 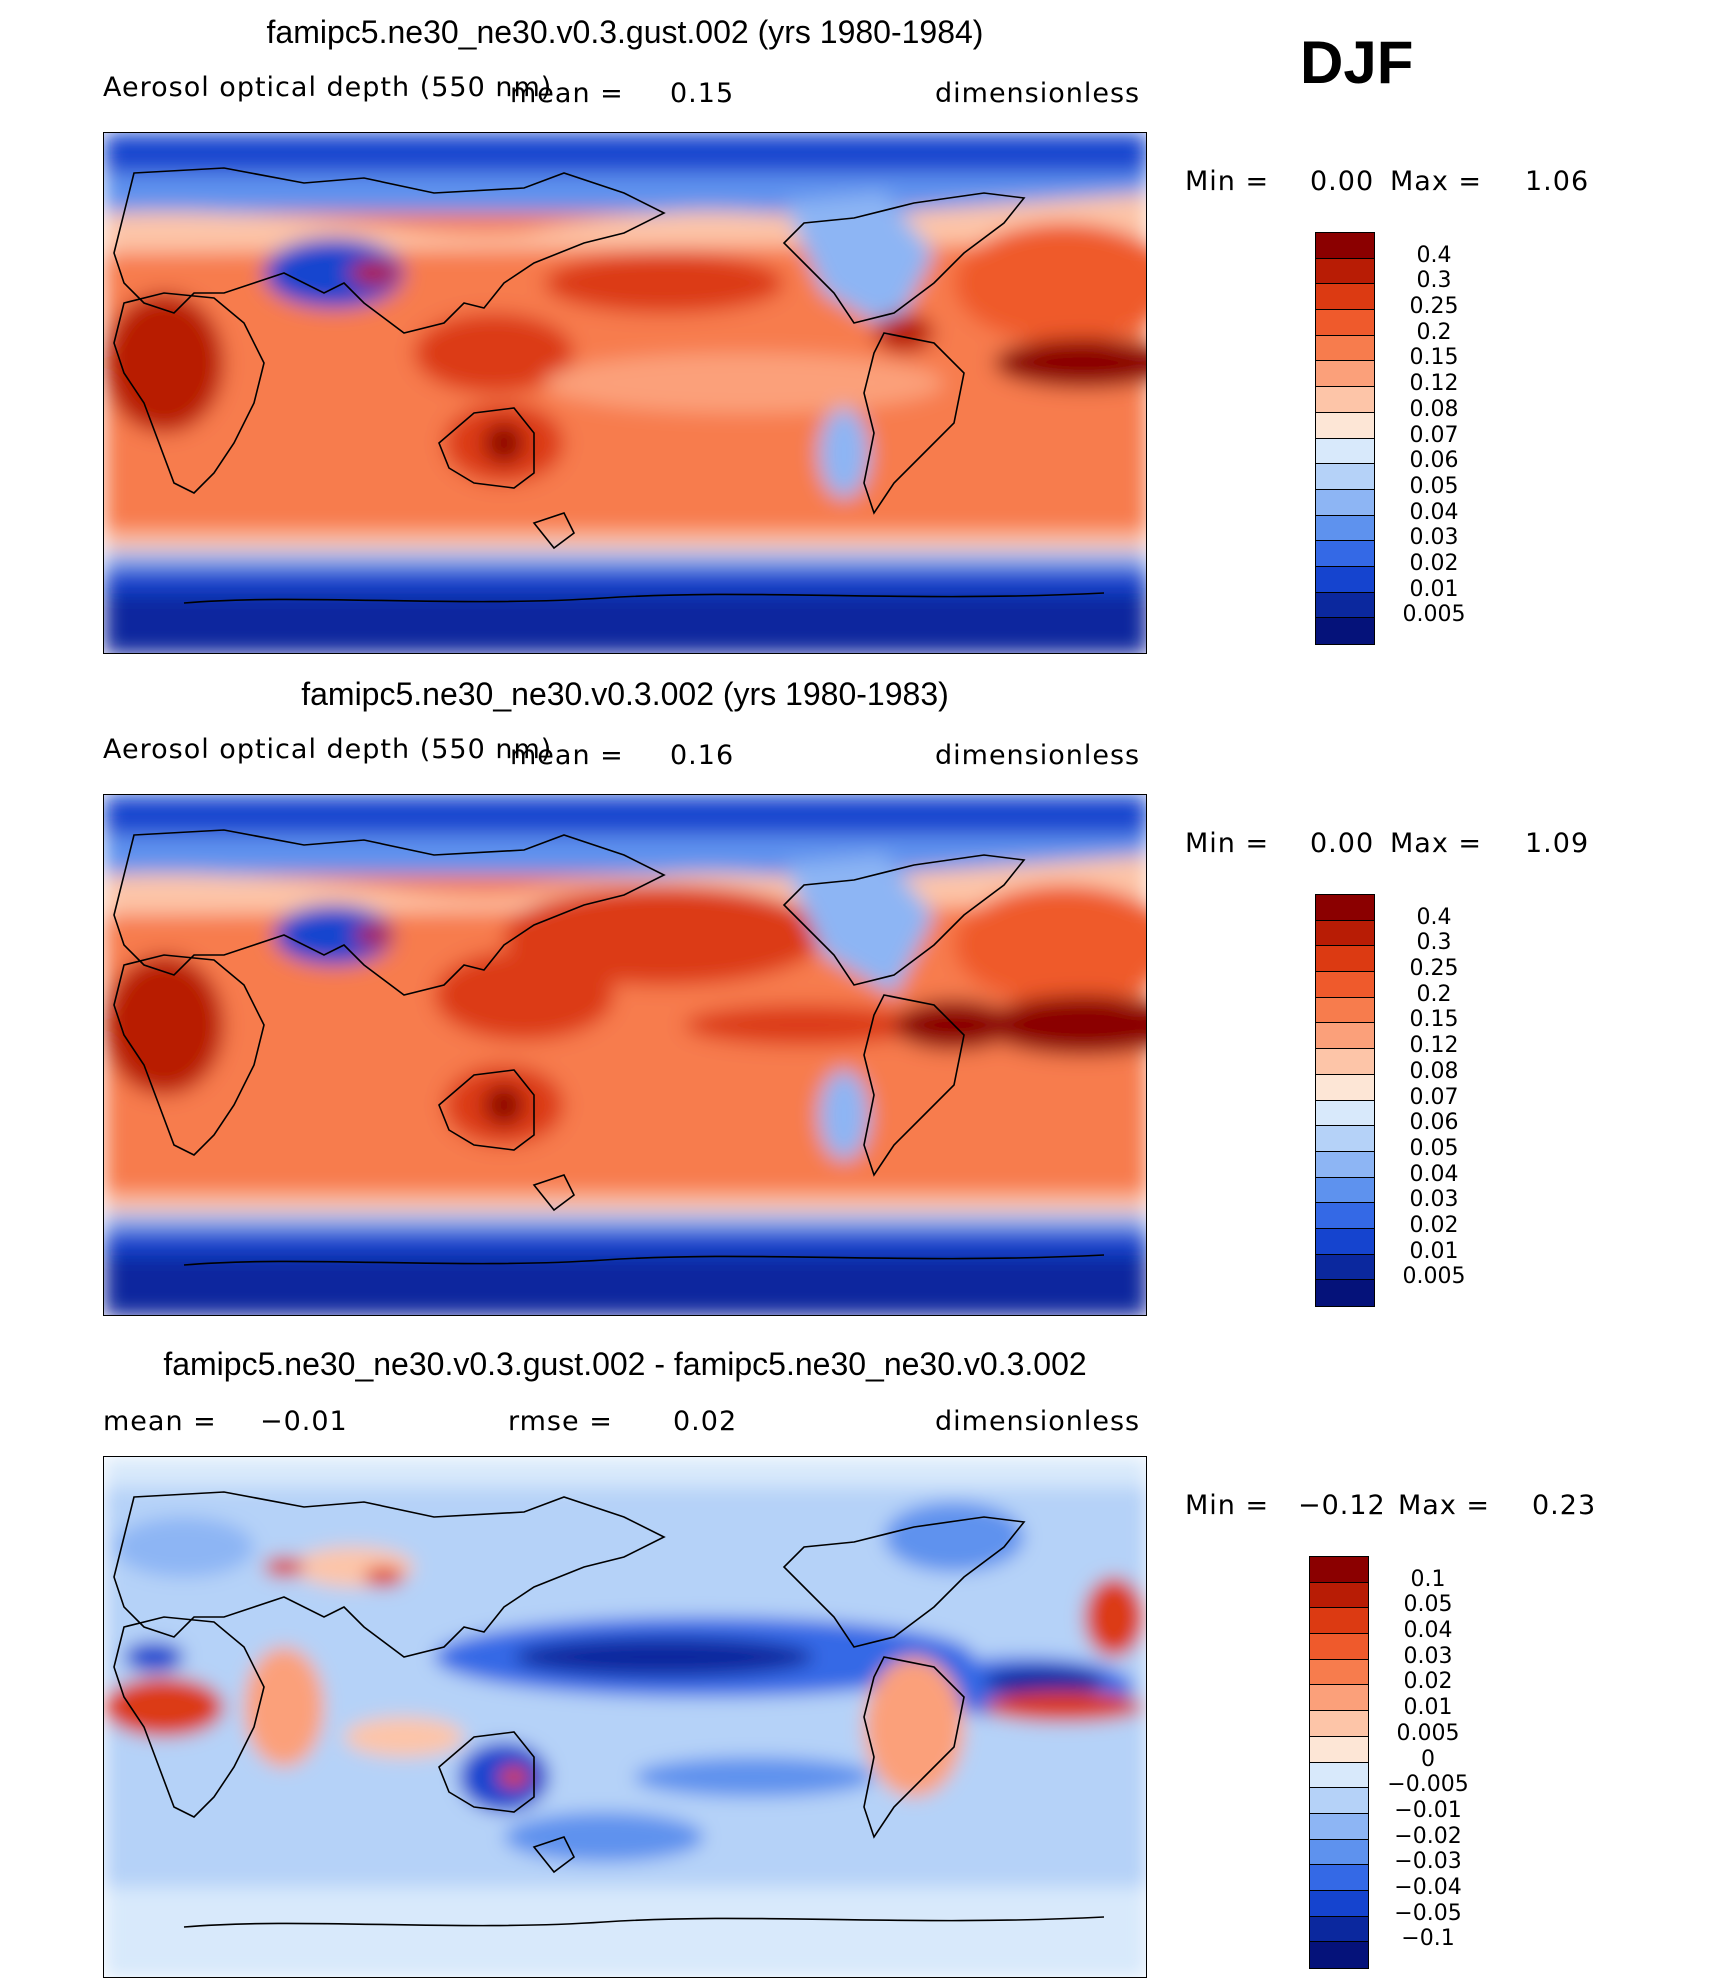 I want to click on panel-3-max-label: Max =, so click(x=1444, y=1505).